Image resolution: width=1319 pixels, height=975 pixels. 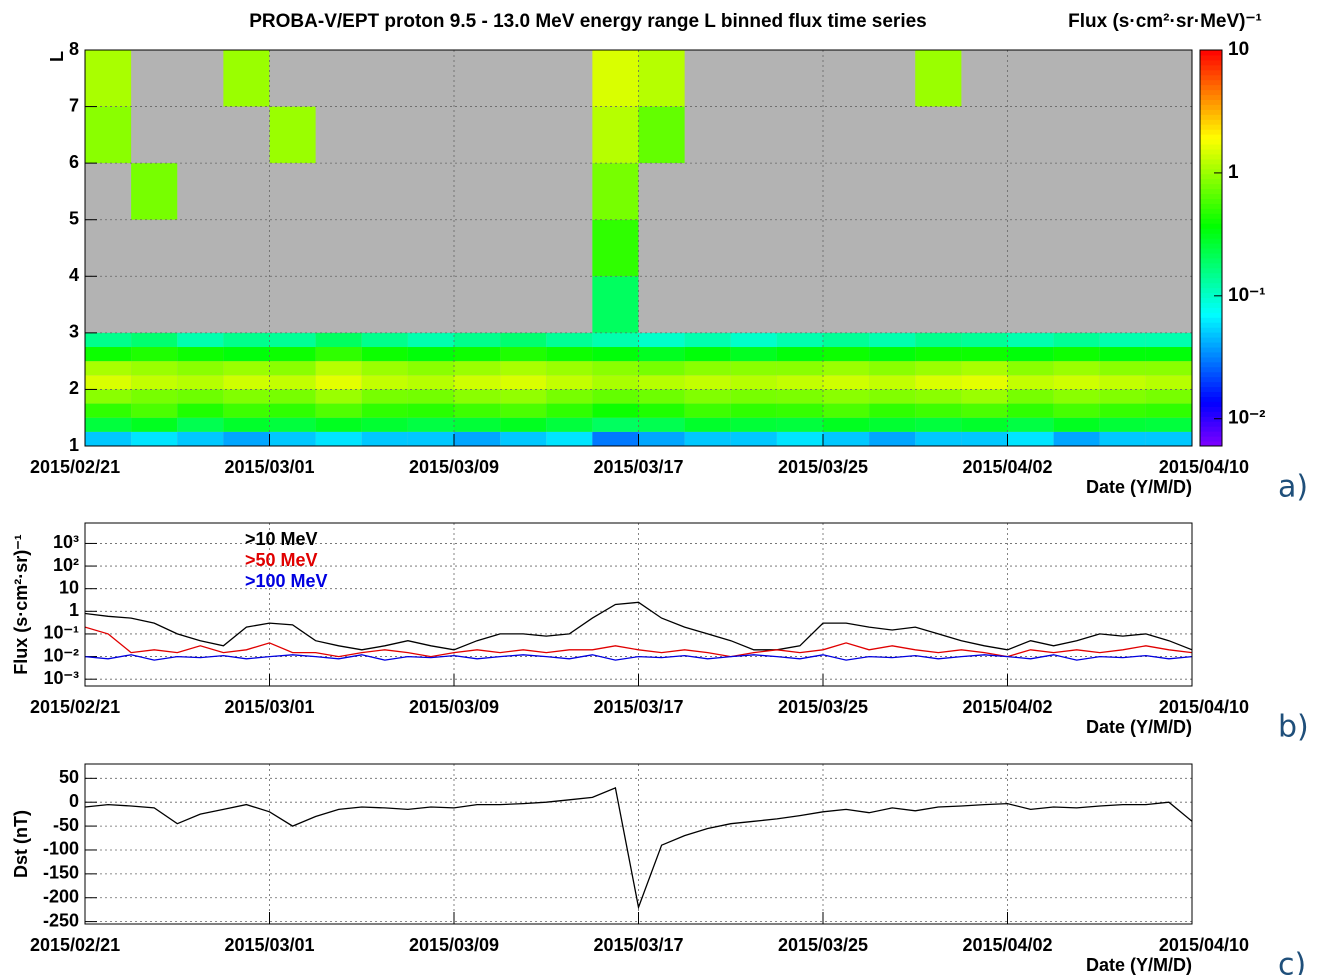 What do you see at coordinates (1007, 707) in the screenshot?
I see `x-tick-label: 2015/04/02` at bounding box center [1007, 707].